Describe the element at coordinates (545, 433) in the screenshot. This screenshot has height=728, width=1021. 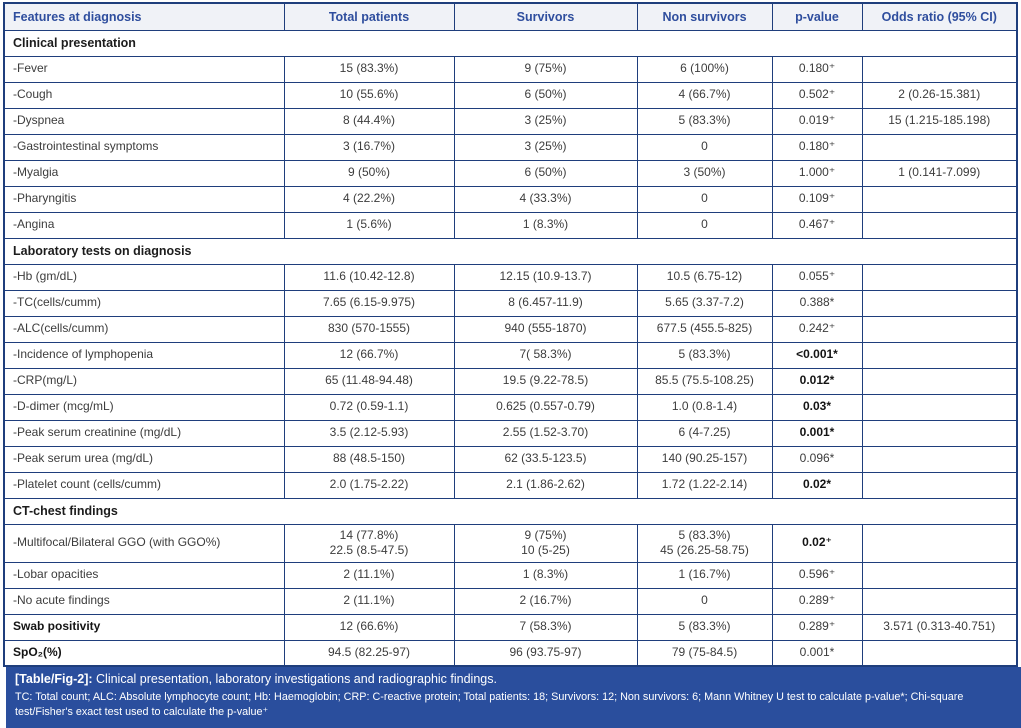
I see `cell-survivors: 2.55 (1.52-3.70)` at that location.